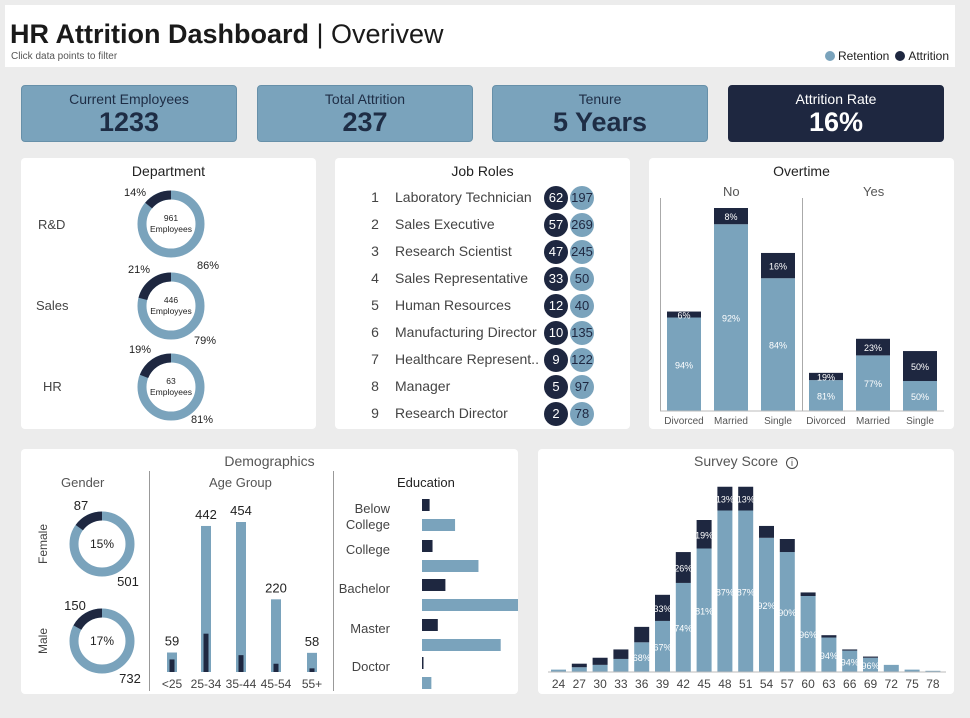  What do you see at coordinates (171, 224) in the screenshot?
I see `donut-attrition-arc` at bounding box center [171, 224].